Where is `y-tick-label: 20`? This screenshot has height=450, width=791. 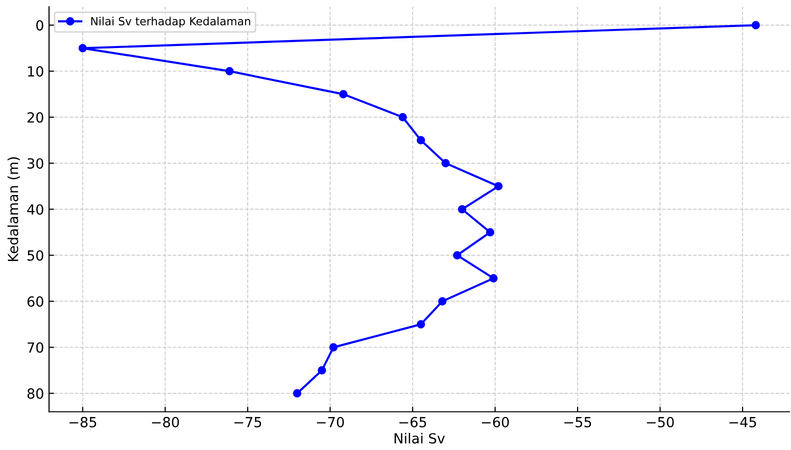
y-tick-label: 20 is located at coordinates (36, 117).